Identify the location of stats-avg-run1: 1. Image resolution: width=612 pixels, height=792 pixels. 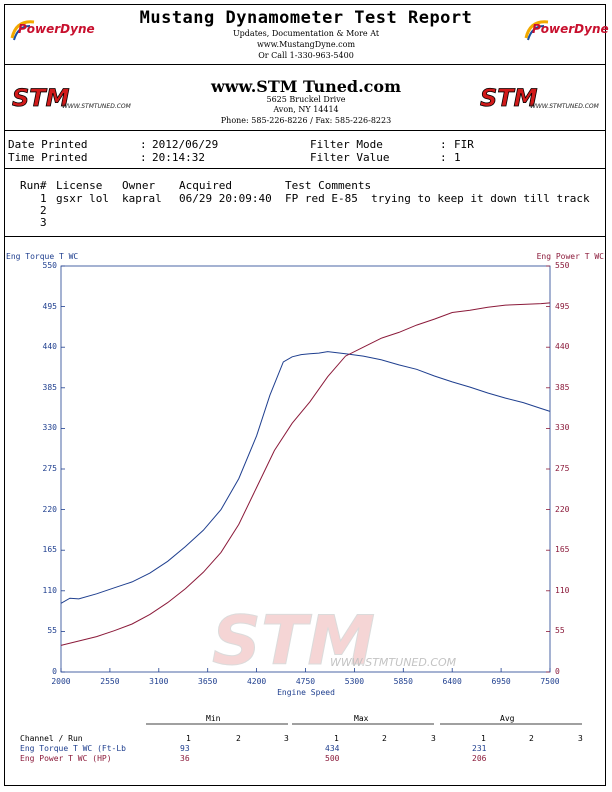
(483, 738).